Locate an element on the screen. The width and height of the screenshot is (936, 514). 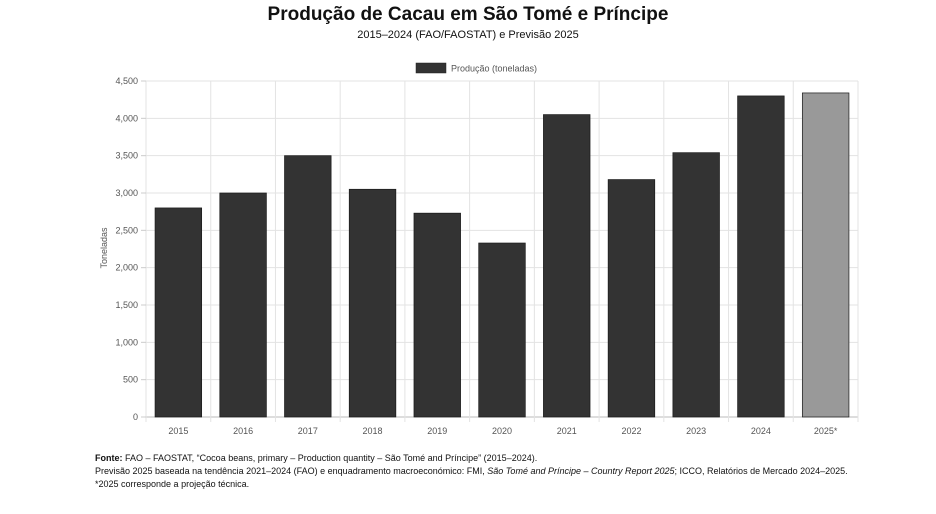
y-tick-label: 500 is located at coordinates (130, 380).